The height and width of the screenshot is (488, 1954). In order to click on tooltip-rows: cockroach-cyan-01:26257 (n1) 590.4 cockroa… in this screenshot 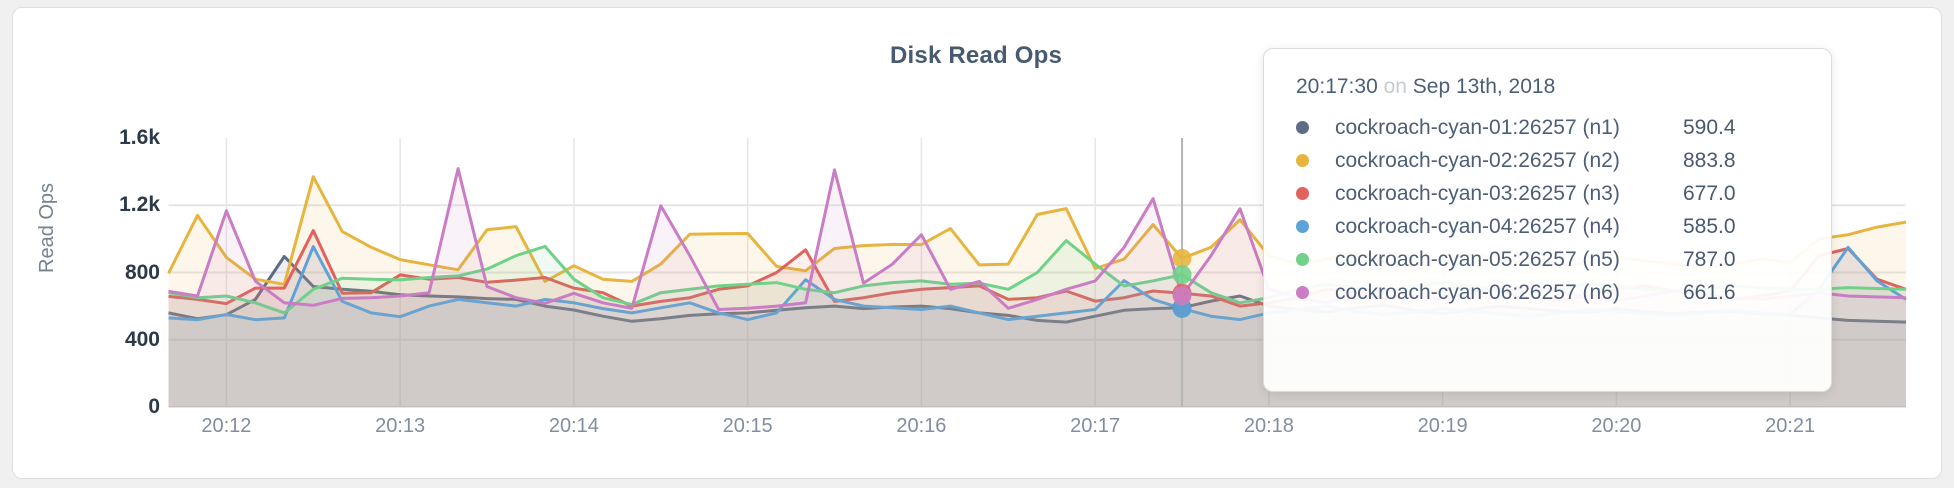, I will do `click(1549, 210)`.